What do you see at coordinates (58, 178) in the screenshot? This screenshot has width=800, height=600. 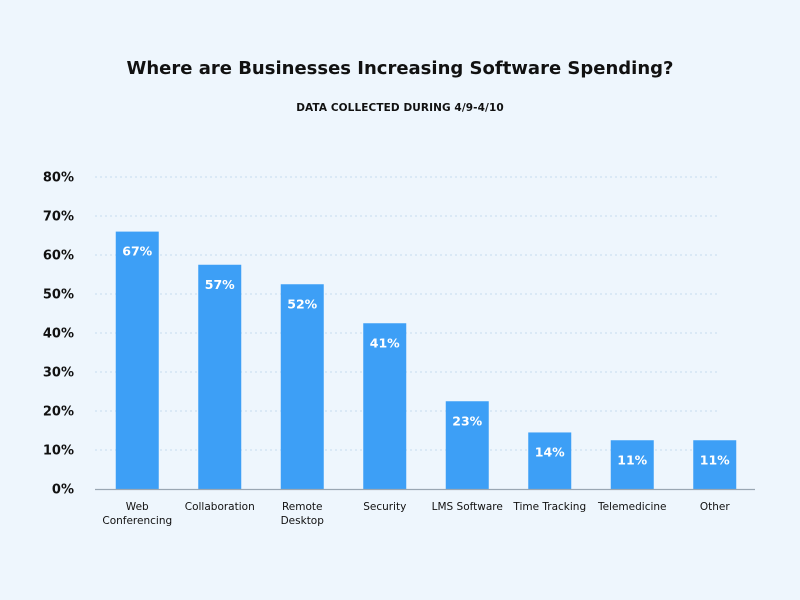 I see `y-tick-label: 80%` at bounding box center [58, 178].